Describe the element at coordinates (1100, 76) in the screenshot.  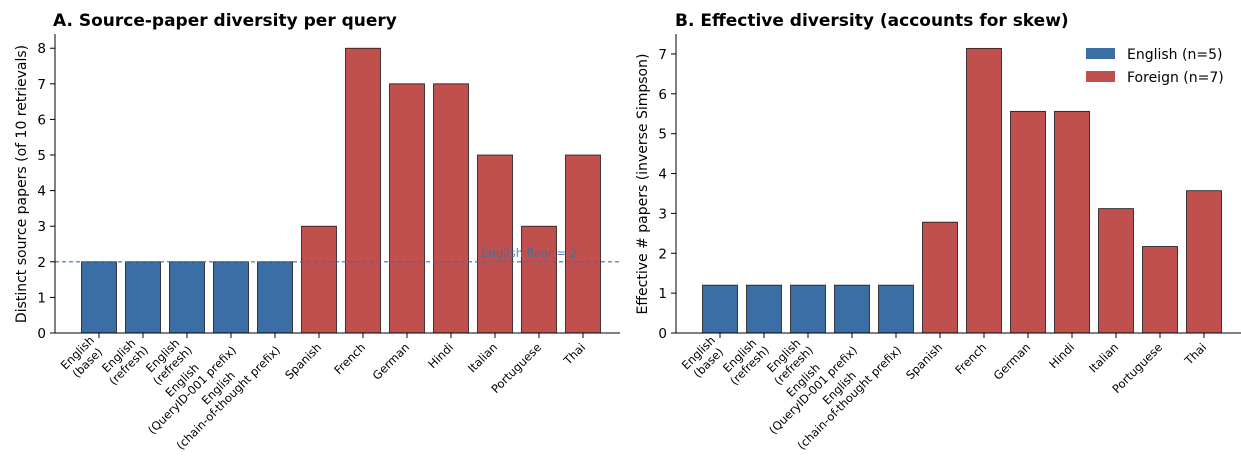
I see `legend-swatch-foreign` at that location.